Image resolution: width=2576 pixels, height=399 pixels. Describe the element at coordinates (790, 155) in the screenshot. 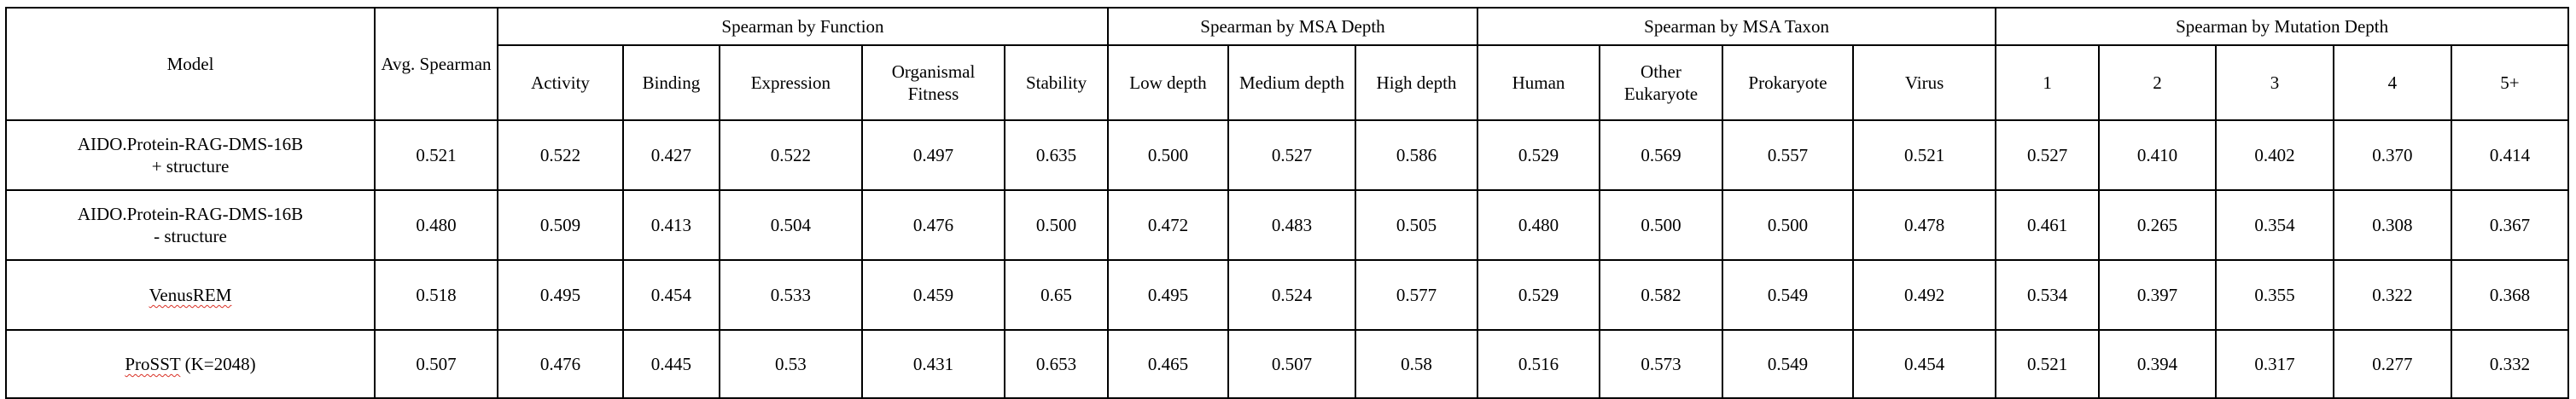

I see `expression-cell: 0.522` at that location.